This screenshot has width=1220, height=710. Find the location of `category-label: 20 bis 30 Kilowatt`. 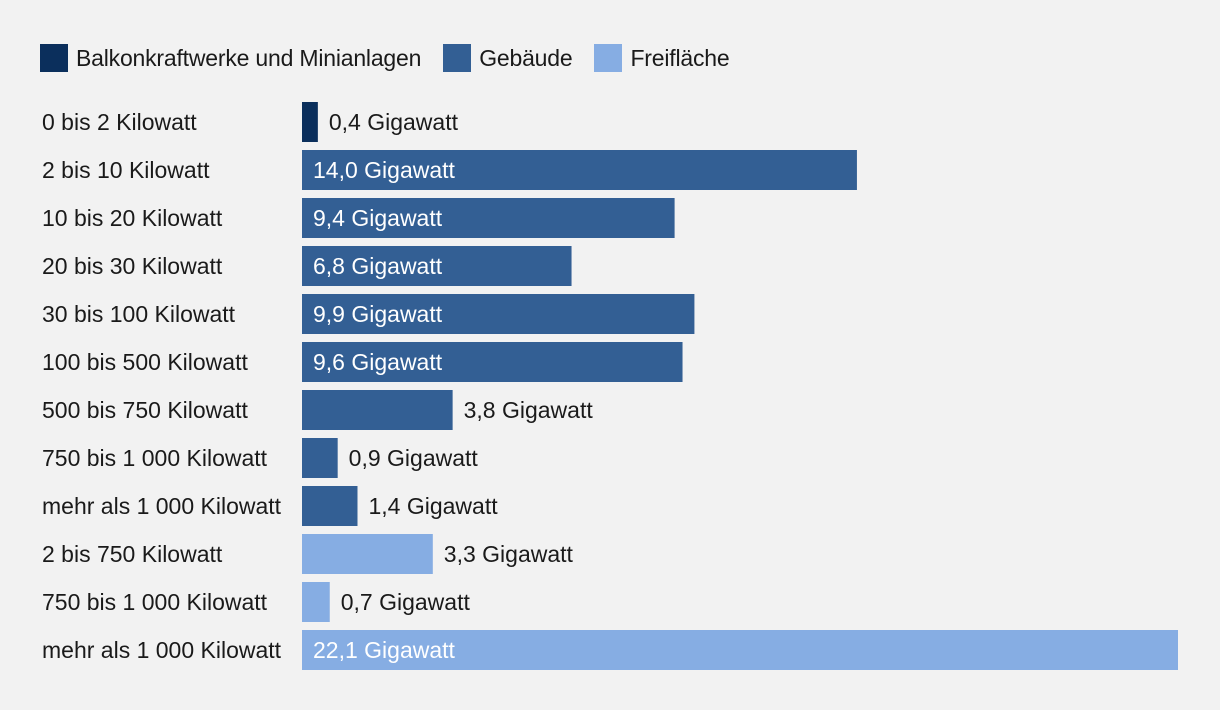

category-label: 20 bis 30 Kilowatt is located at coordinates (132, 266).